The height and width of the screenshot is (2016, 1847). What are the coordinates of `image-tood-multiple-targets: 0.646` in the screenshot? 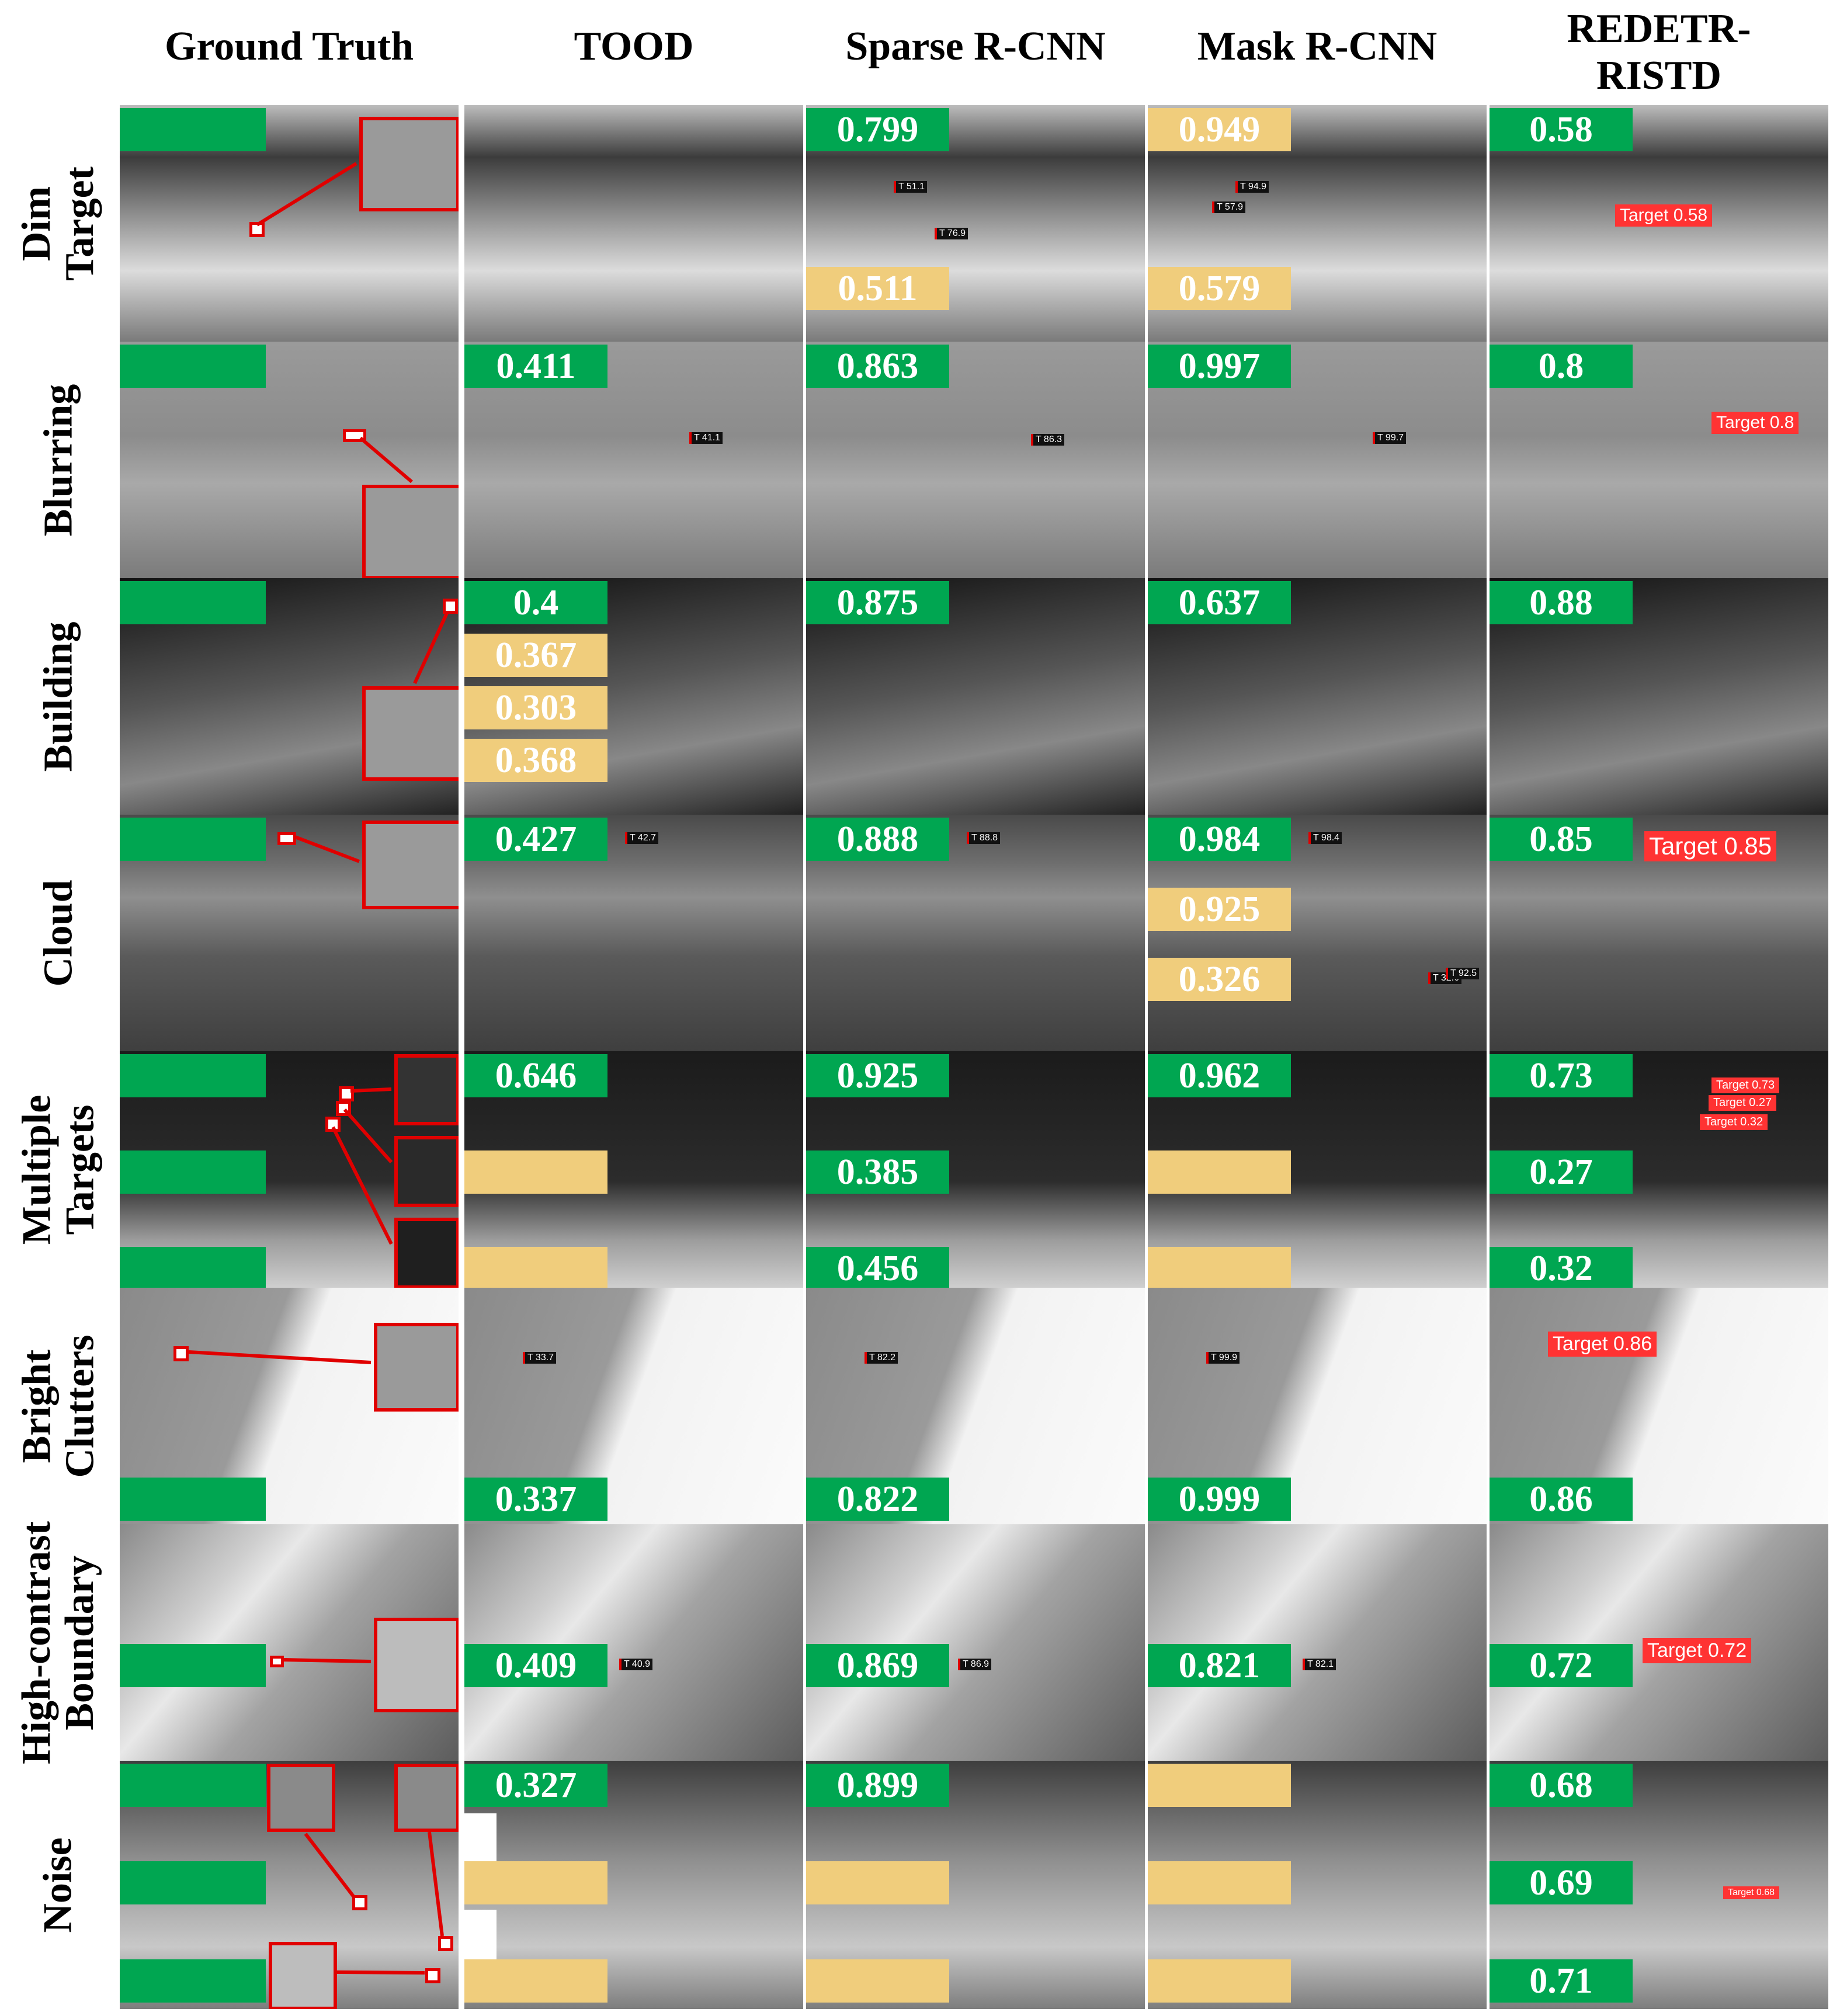 It's located at (633, 1169).